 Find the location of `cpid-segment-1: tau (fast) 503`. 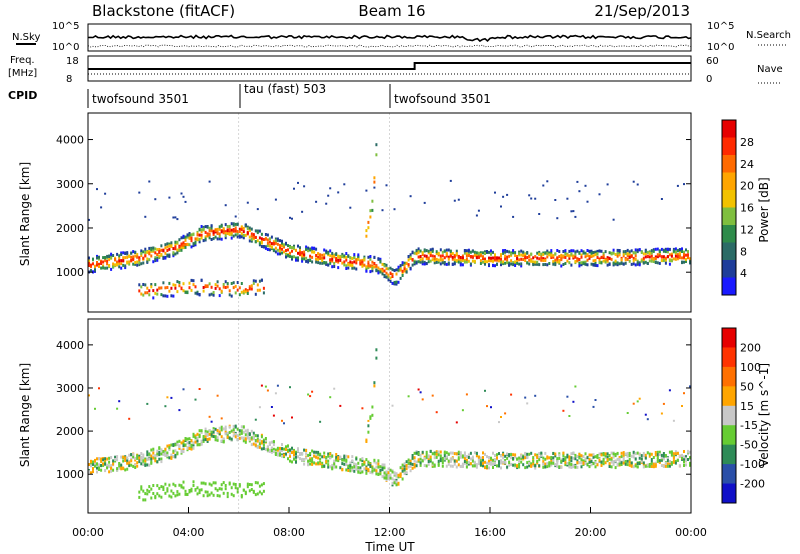

cpid-segment-1: tau (fast) 503 is located at coordinates (285, 89).